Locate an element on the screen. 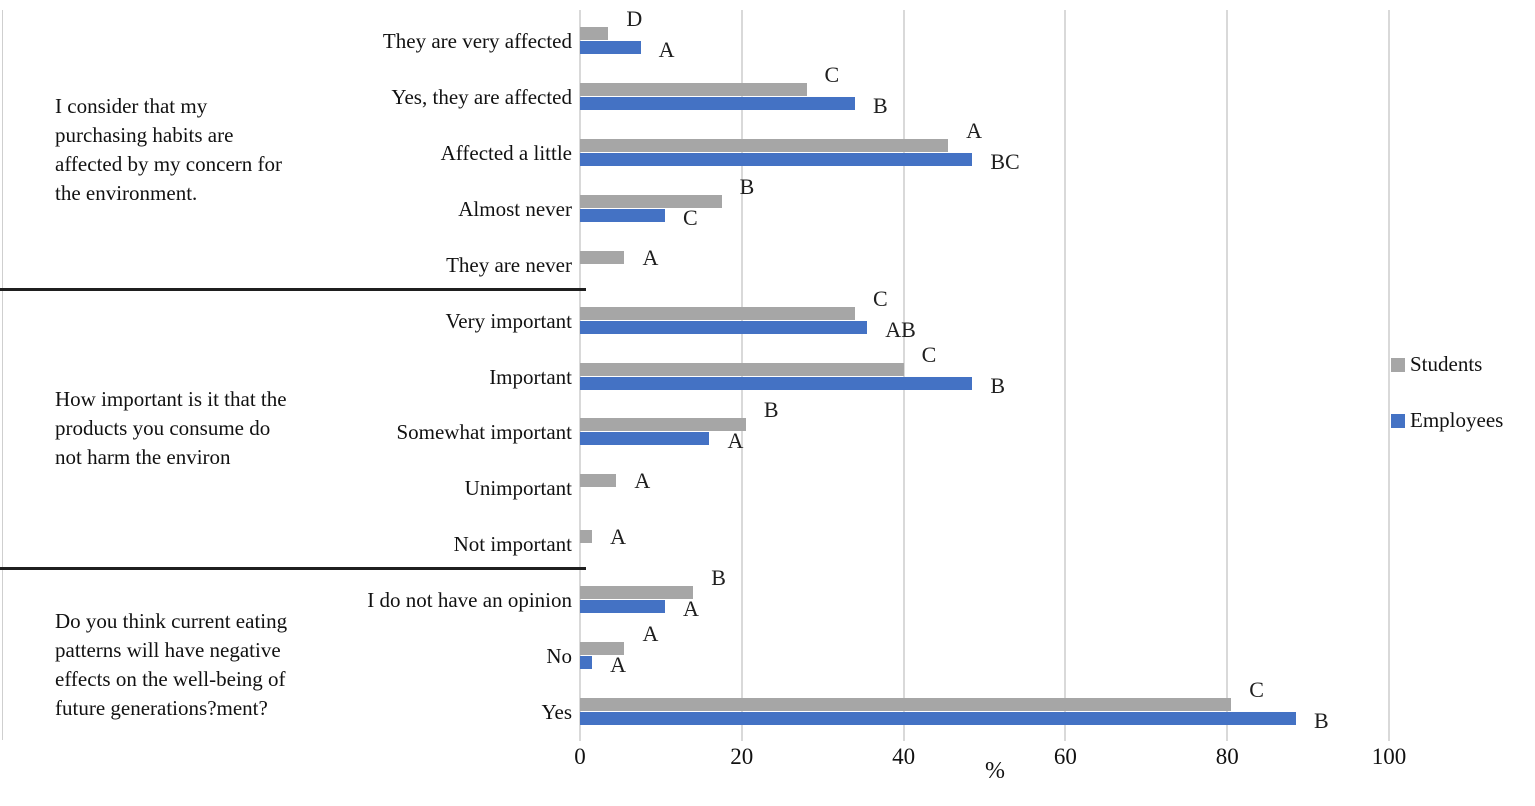 This screenshot has height=806, width=1535. category-label: Important is located at coordinates (530, 376).